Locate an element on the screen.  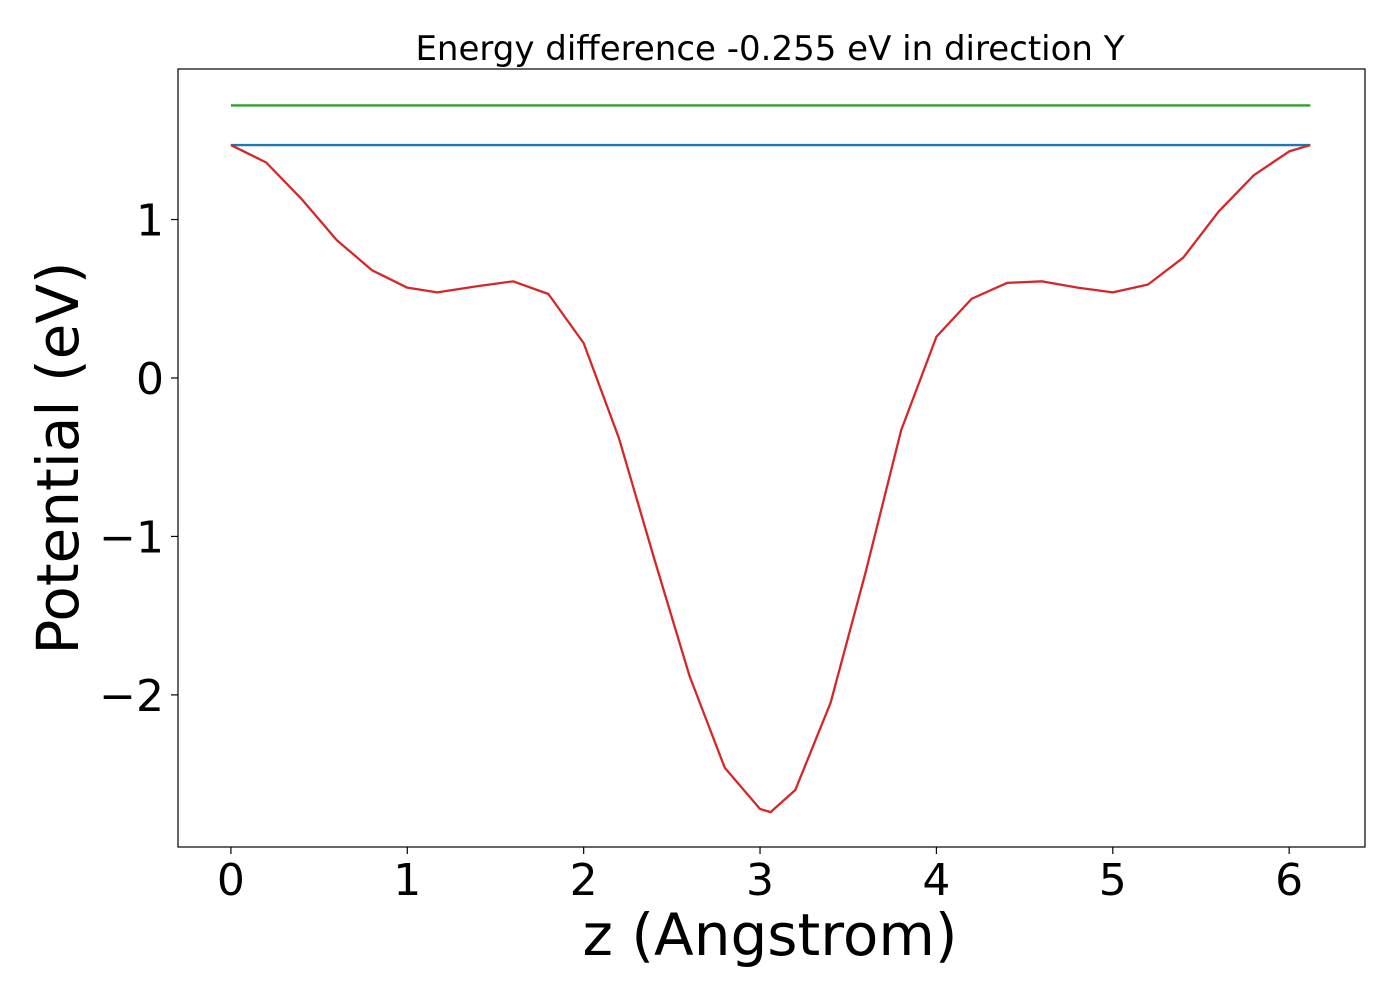
x-tick-label: 6 is located at coordinates (1289, 880).